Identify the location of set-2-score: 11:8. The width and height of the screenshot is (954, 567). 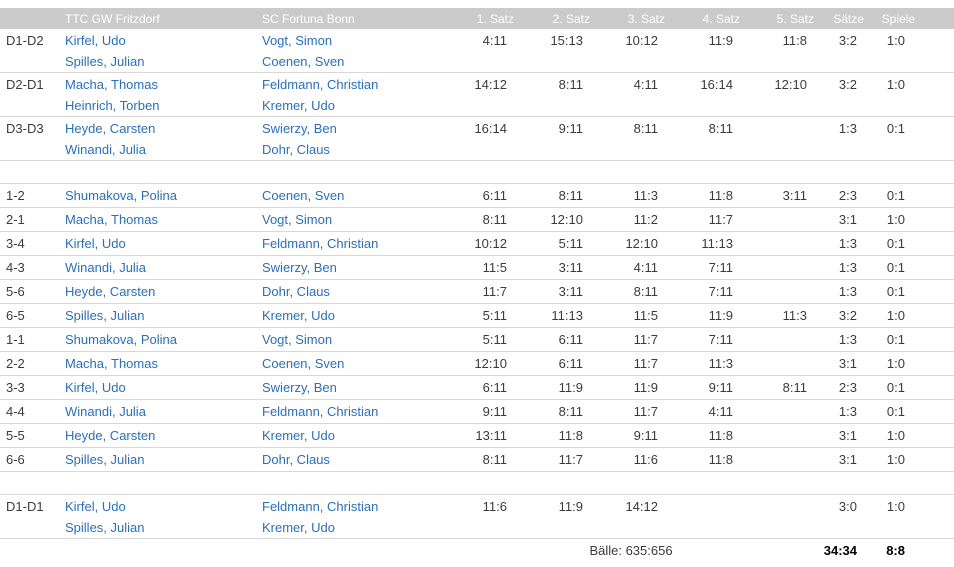
(555, 435).